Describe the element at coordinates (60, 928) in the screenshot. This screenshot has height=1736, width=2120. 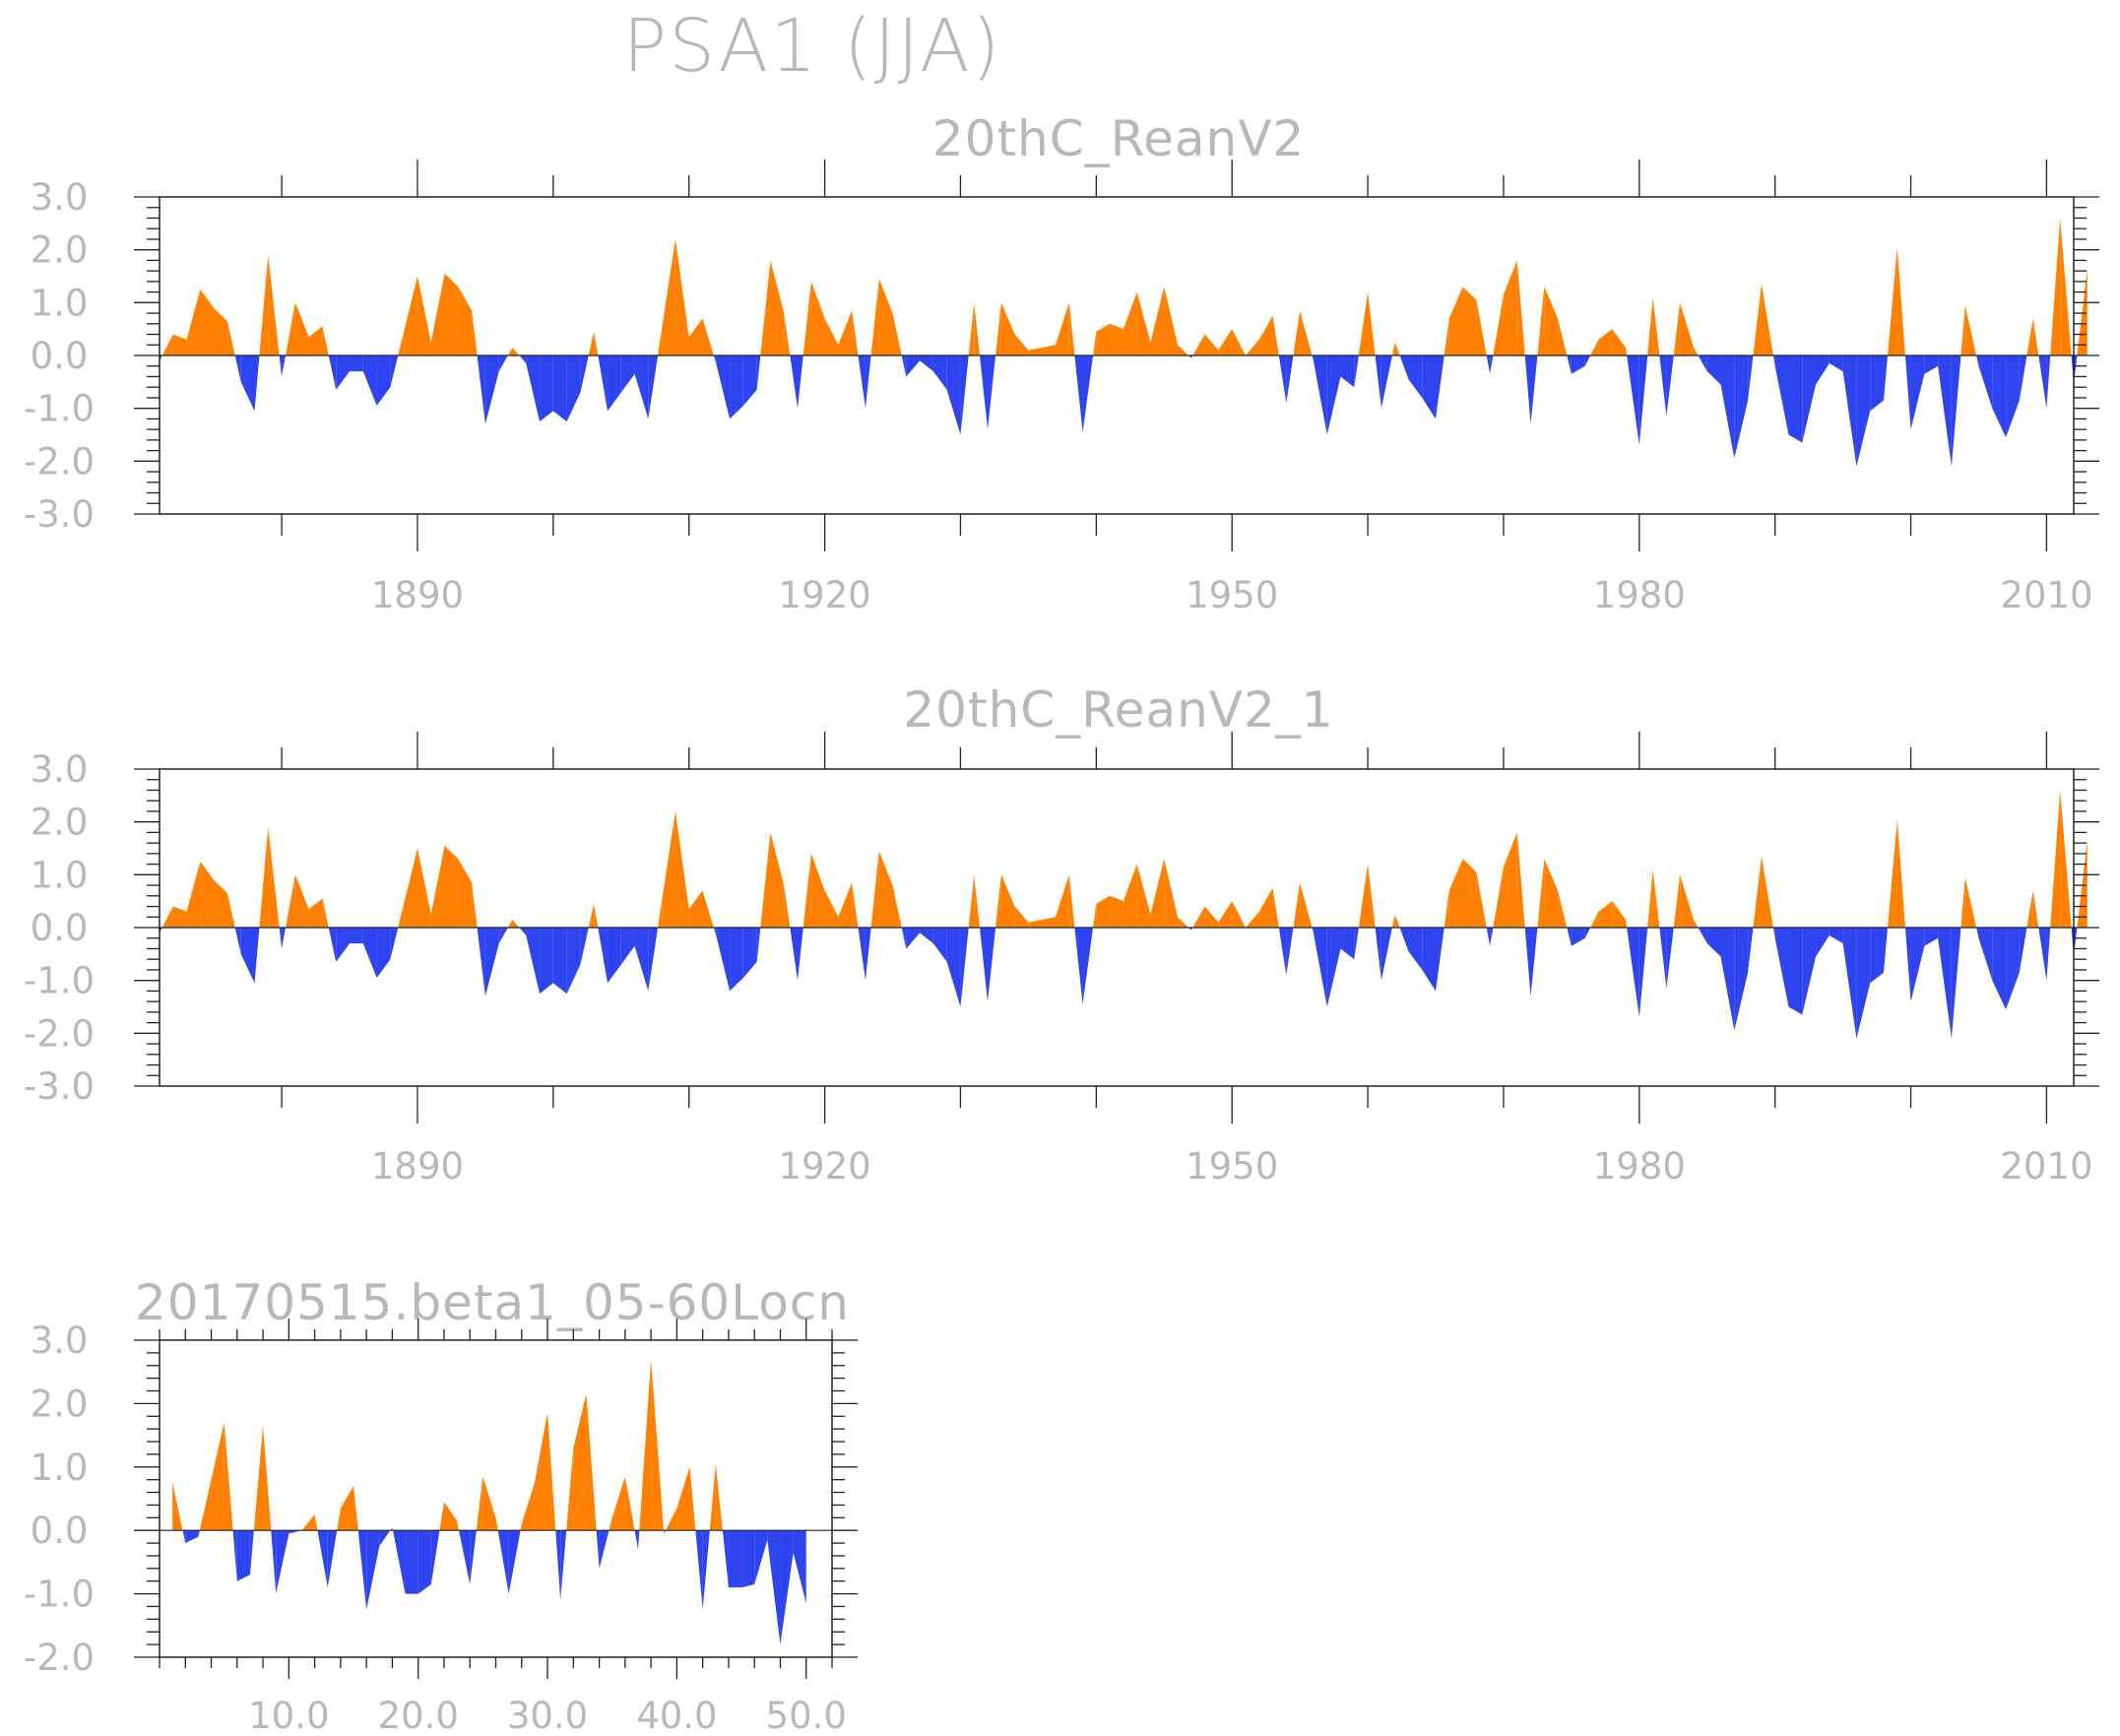
I see `y-tick-label: 0.0` at that location.